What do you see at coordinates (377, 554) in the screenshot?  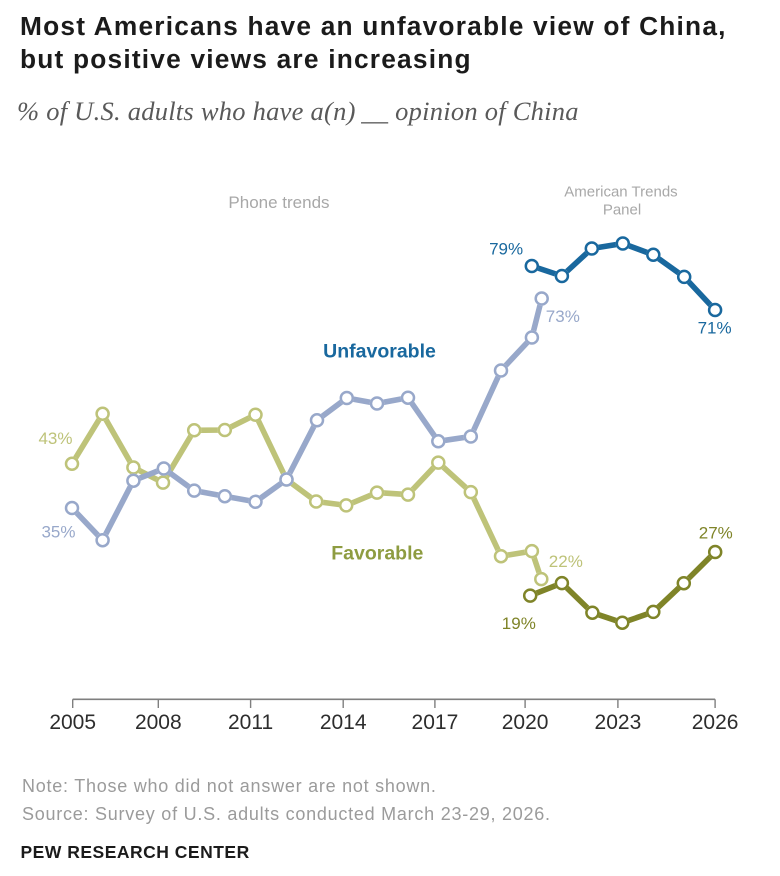 I see `svg-text: Favorable` at bounding box center [377, 554].